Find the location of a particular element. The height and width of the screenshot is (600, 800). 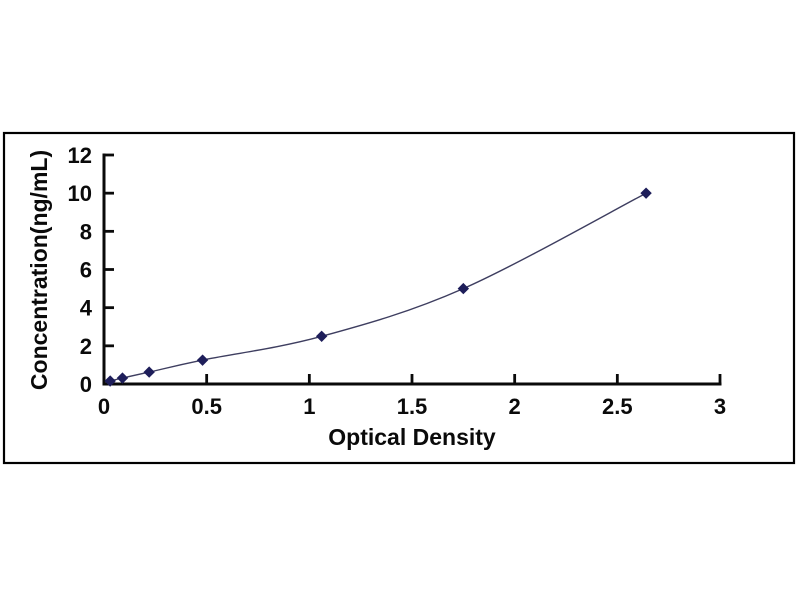

x-axis-title: Optical Density is located at coordinates (412, 437).